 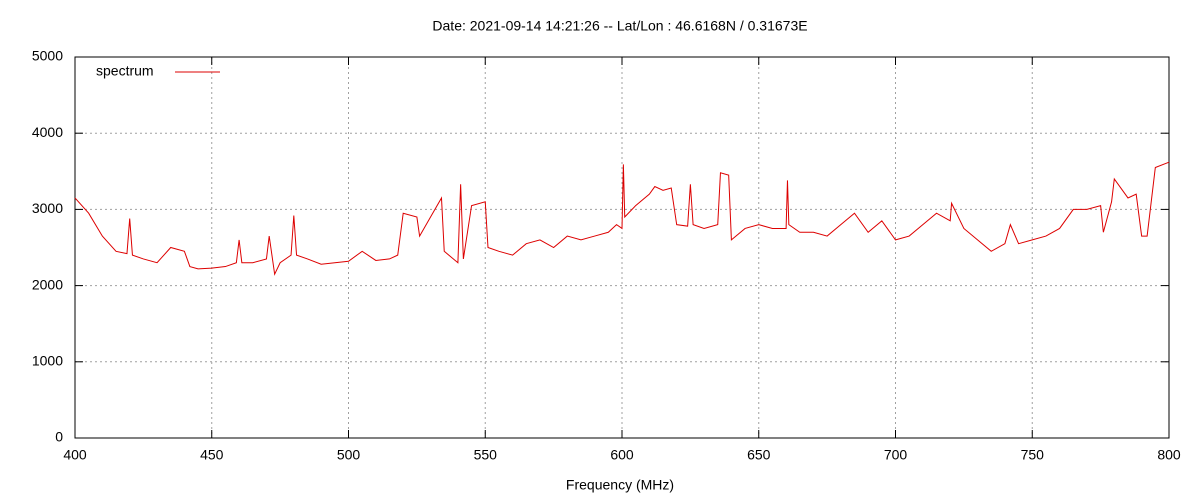 I want to click on x-tick-label: 400, so click(x=75, y=455).